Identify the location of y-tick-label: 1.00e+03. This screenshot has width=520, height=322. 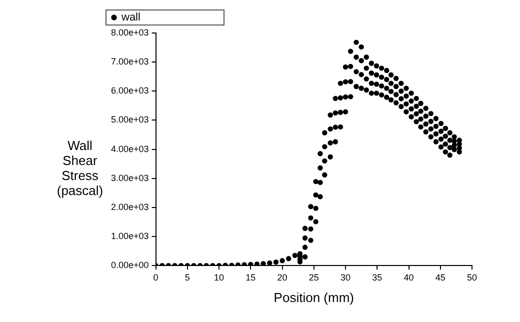
(129, 236).